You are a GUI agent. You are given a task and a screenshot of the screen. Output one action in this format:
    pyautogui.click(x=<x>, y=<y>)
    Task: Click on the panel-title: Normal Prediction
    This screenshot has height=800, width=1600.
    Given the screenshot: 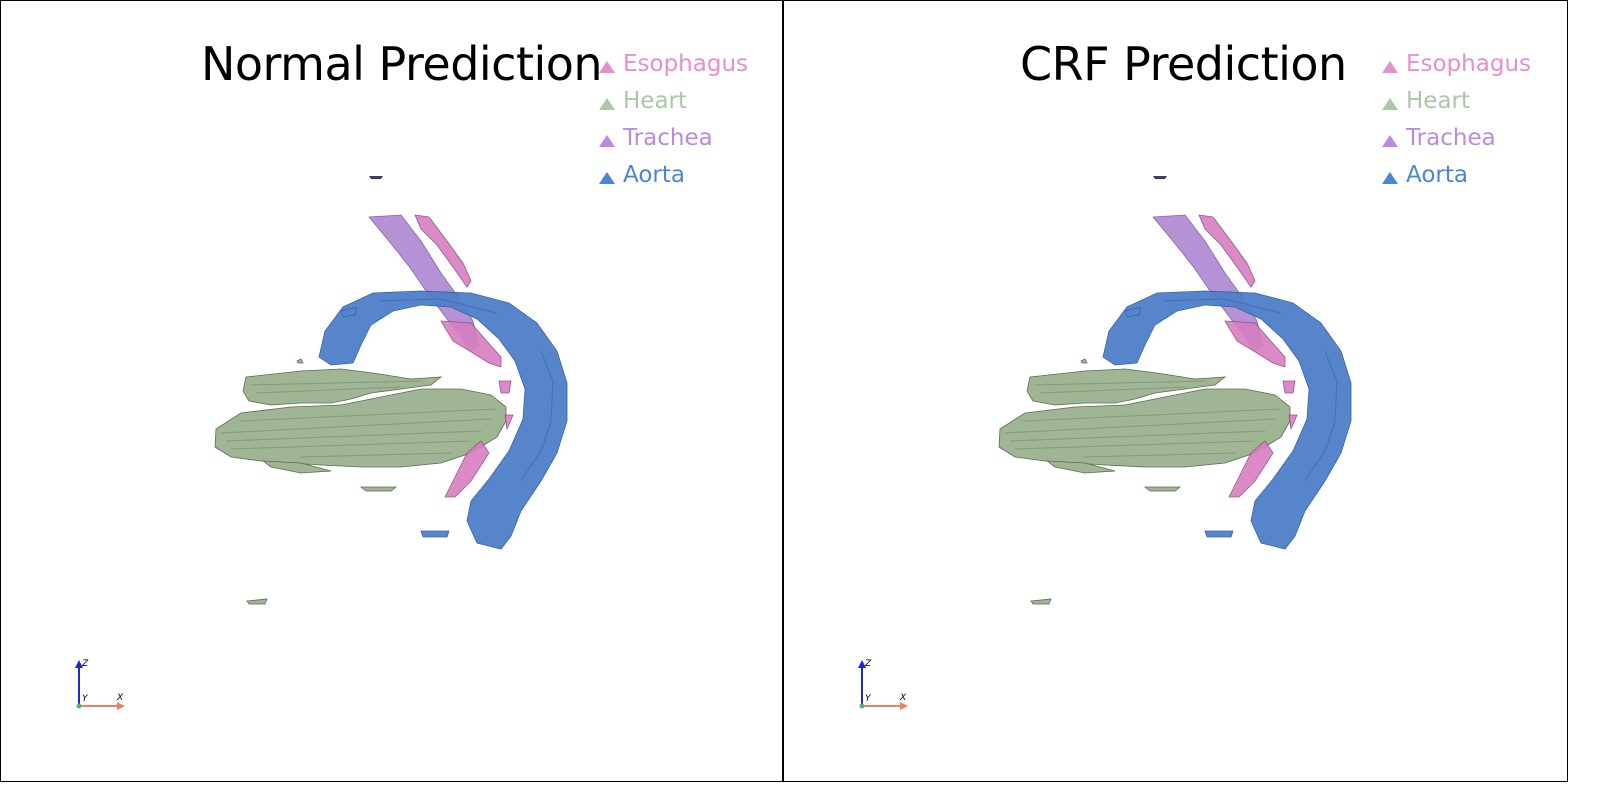 What is the action you would take?
    pyautogui.click(x=402, y=64)
    